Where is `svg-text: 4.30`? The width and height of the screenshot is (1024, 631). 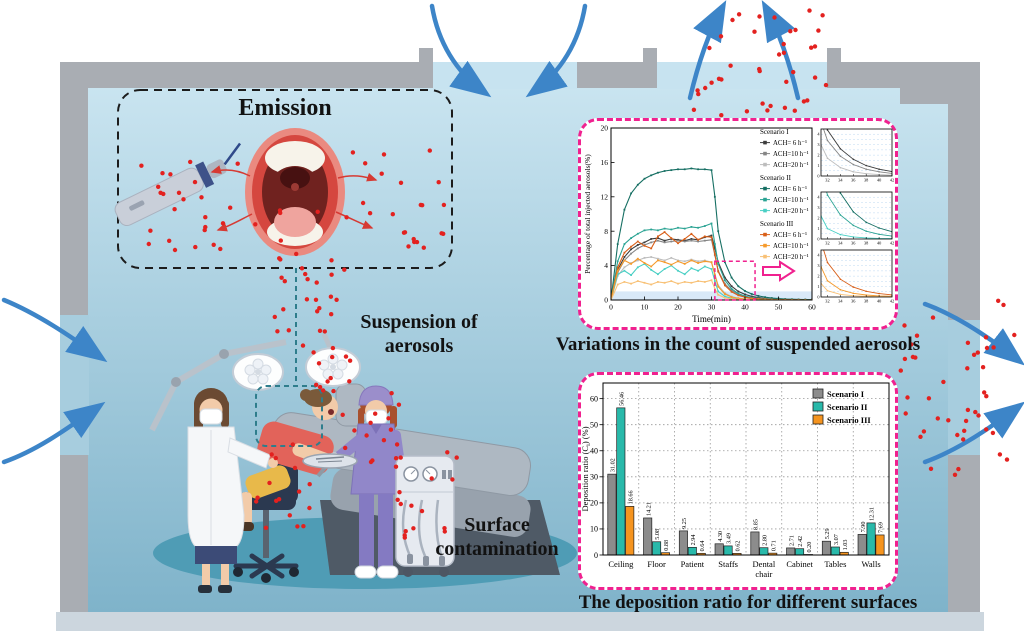
svg-text: 4.30 is located at coordinates (720, 536).